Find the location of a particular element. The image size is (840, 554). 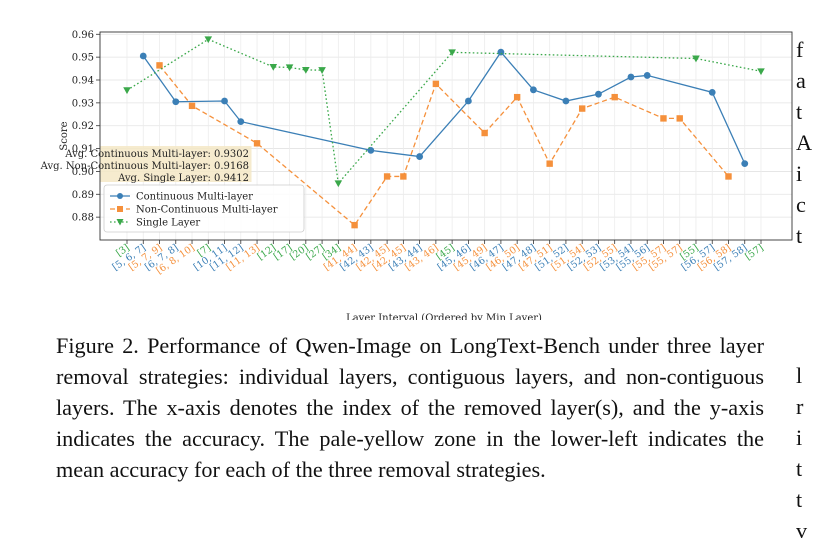

x-tick-label: [57] is located at coordinates (754, 252).